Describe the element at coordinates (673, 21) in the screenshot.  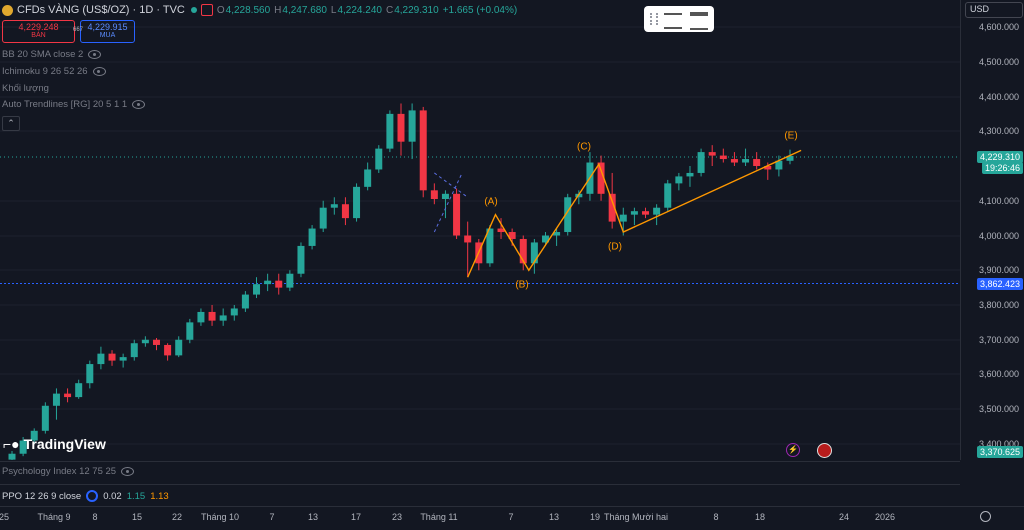
I see `trendline-settings-icon` at that location.